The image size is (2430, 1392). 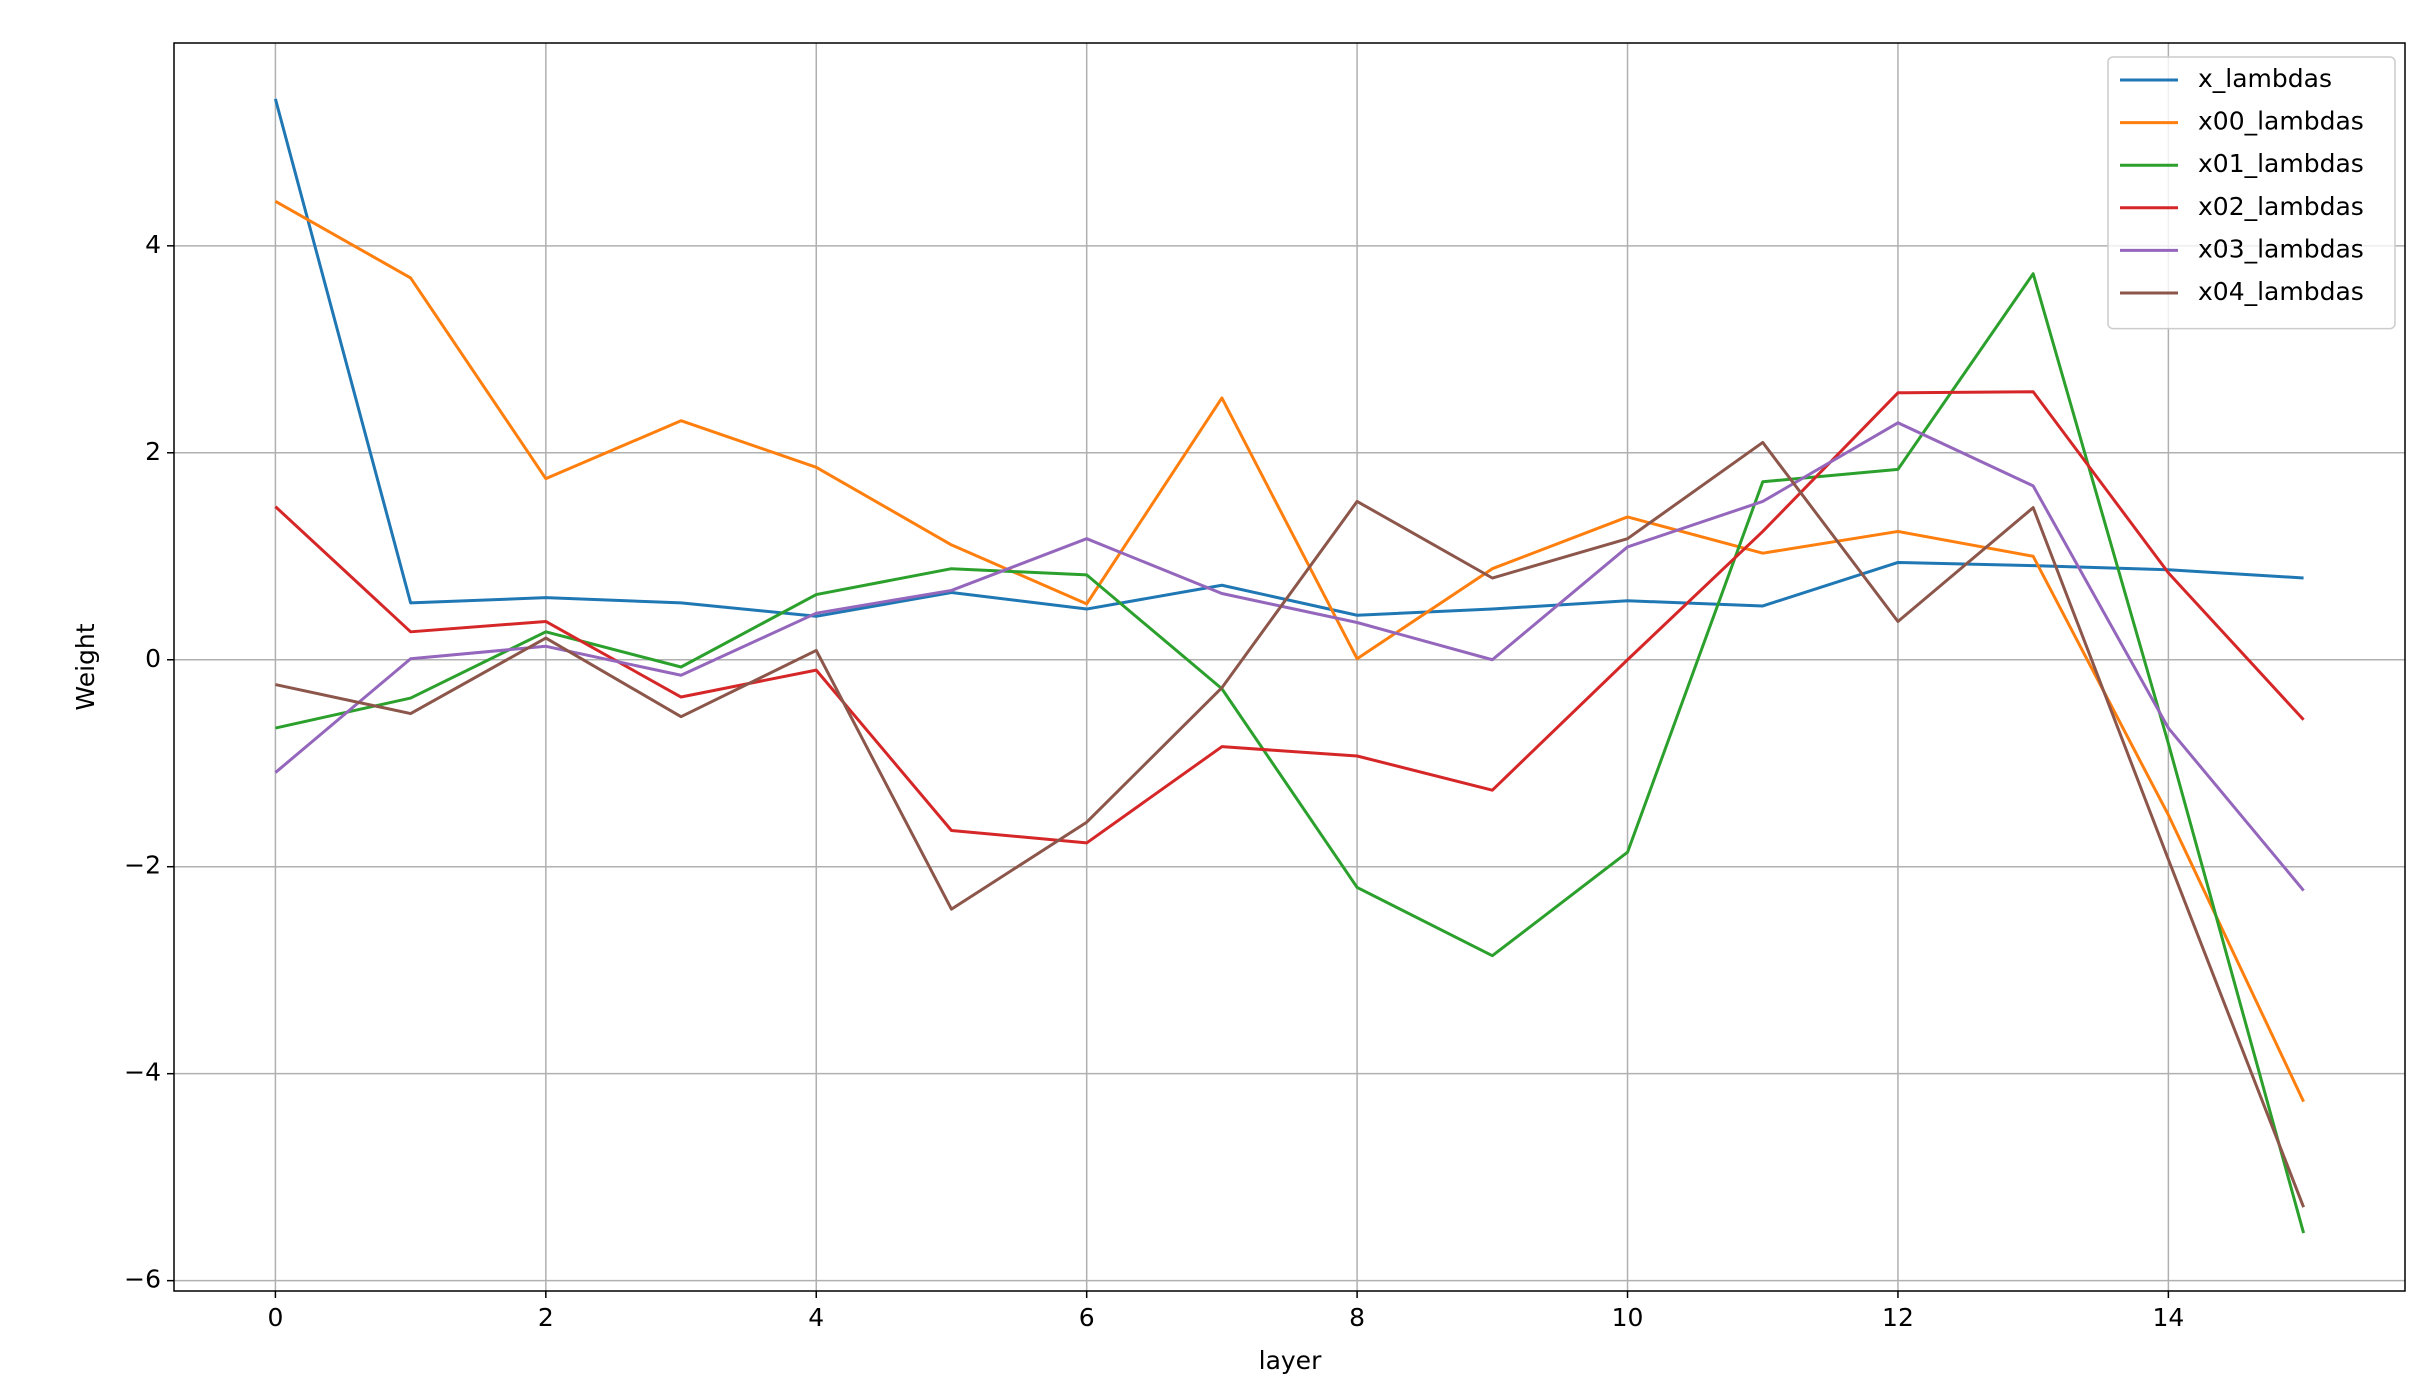 I want to click on legend-label: x04_lambdas, so click(x=2281, y=291).